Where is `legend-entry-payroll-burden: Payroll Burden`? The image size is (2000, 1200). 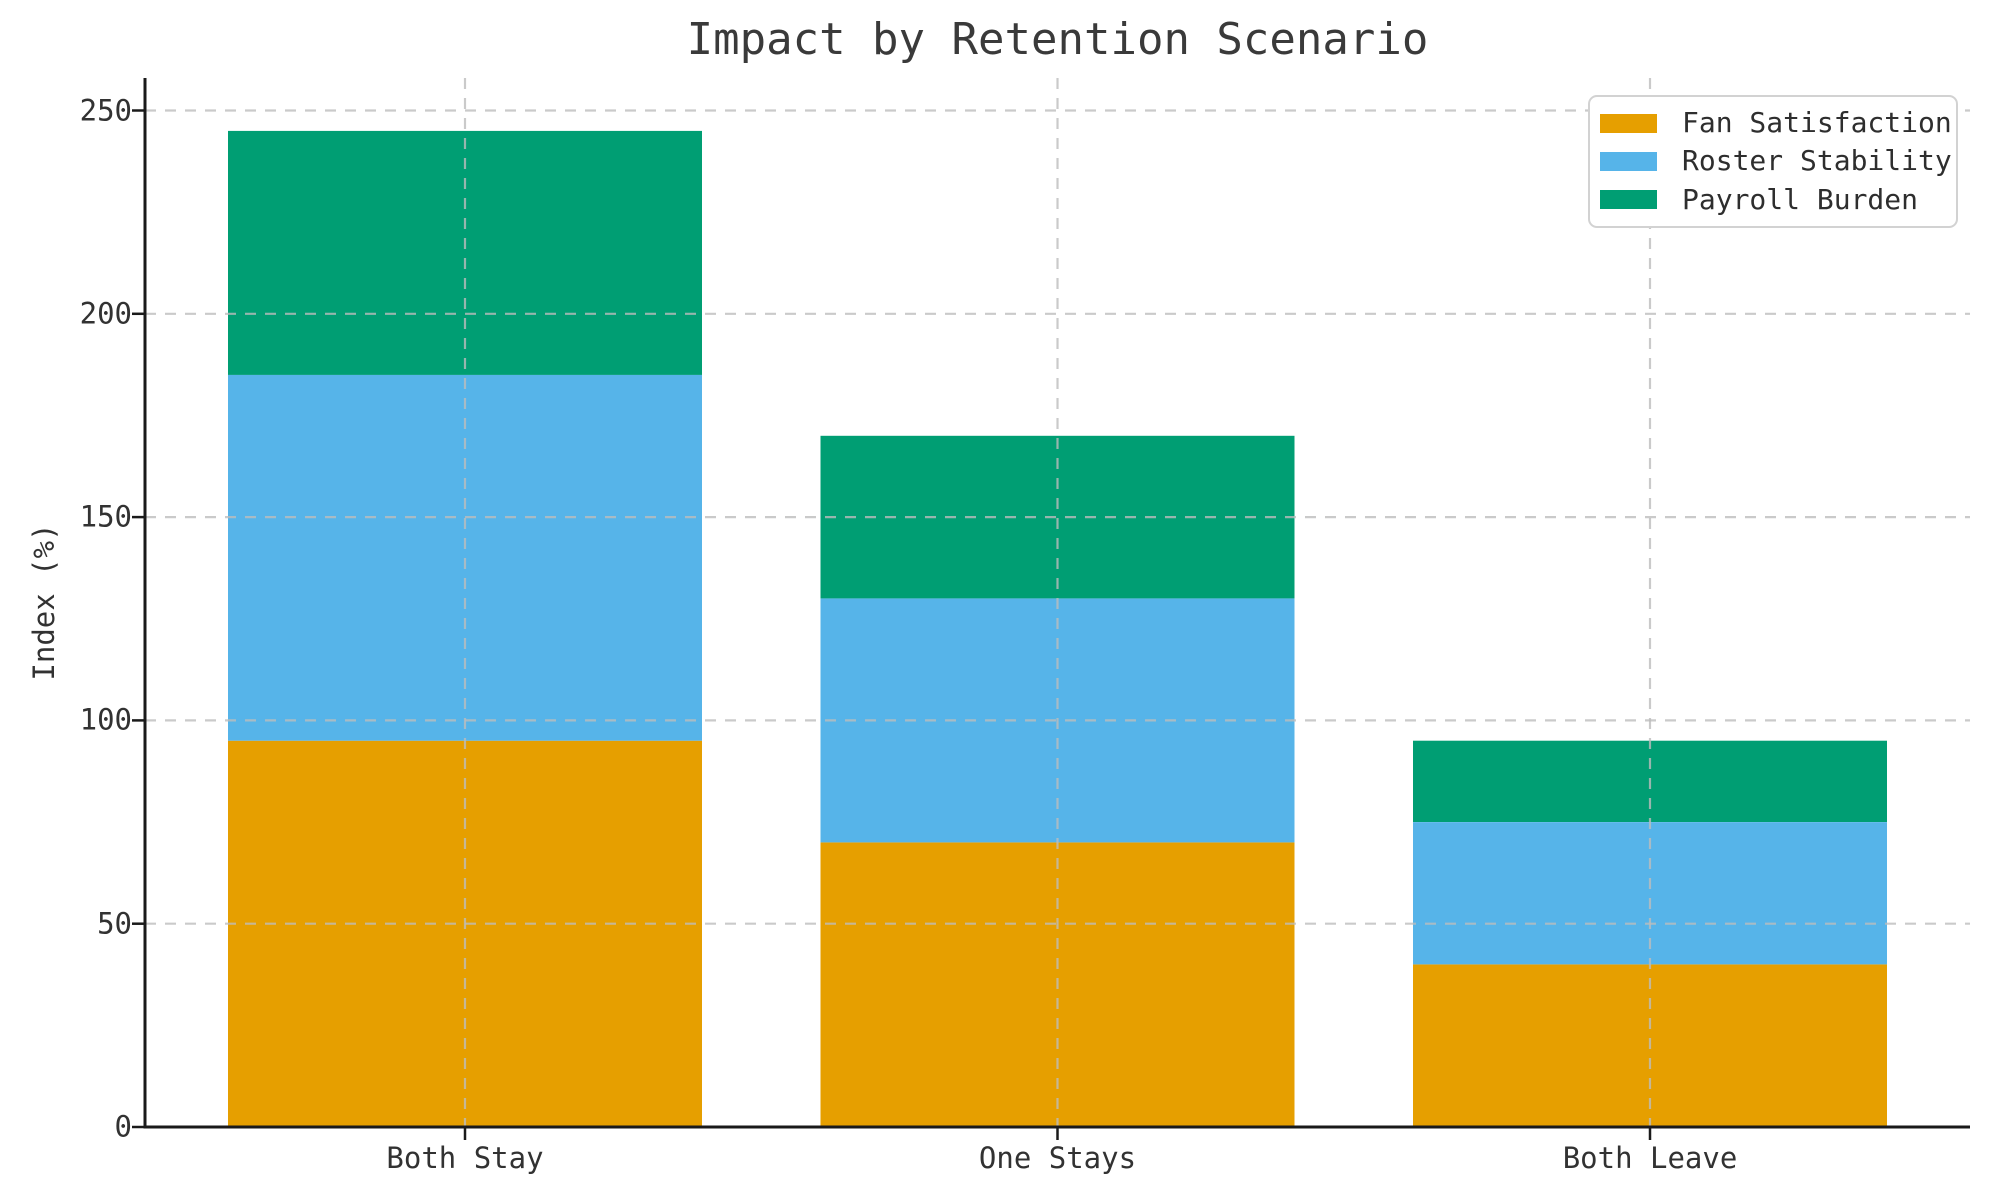
legend-entry-payroll-burden: Payroll Burden is located at coordinates (1774, 199).